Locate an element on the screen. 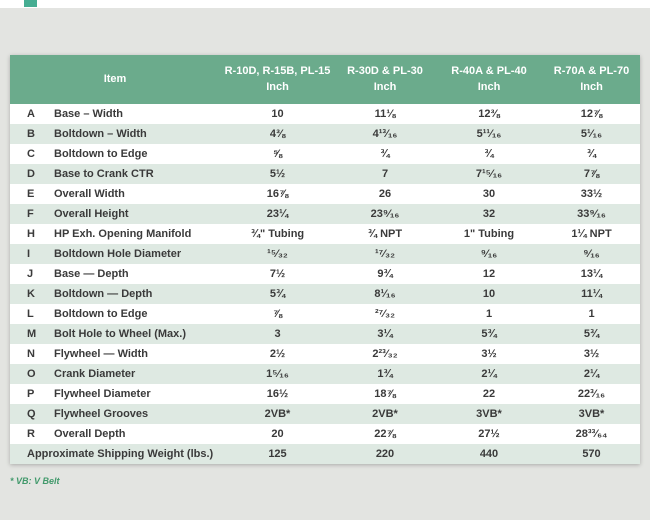  header-col-1: R-10D, R-15B, PL-15 Inch is located at coordinates (277, 79).